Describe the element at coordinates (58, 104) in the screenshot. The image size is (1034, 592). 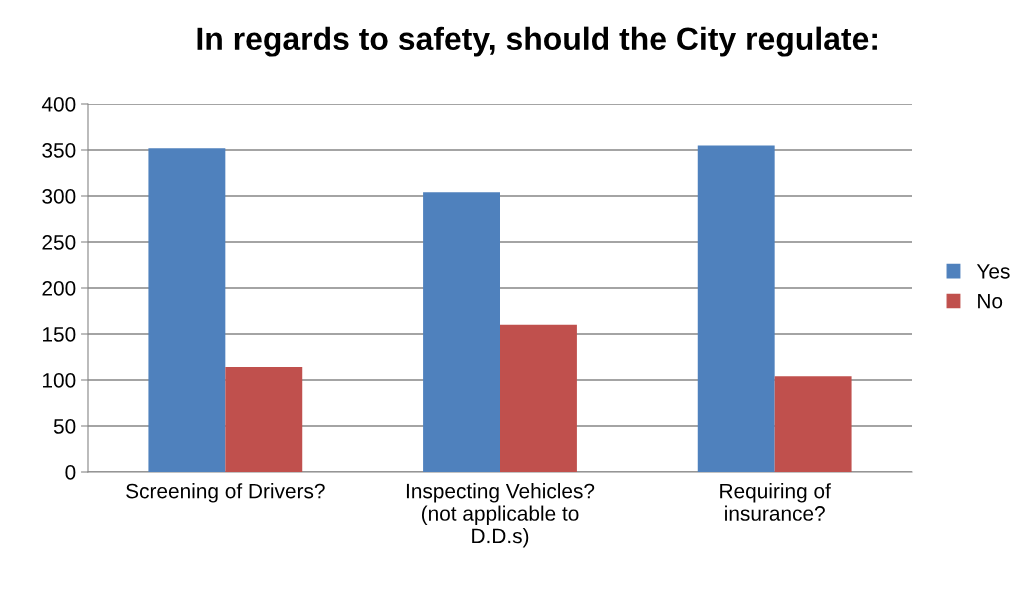
I see `y-tick-label: 400` at that location.